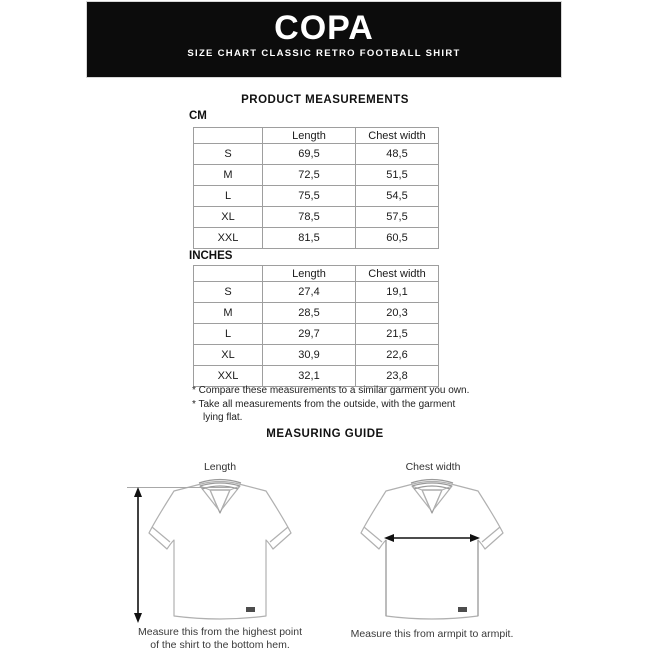 The height and width of the screenshot is (650, 650). What do you see at coordinates (432, 549) in the screenshot?
I see `shirt-diagram-chest-width` at bounding box center [432, 549].